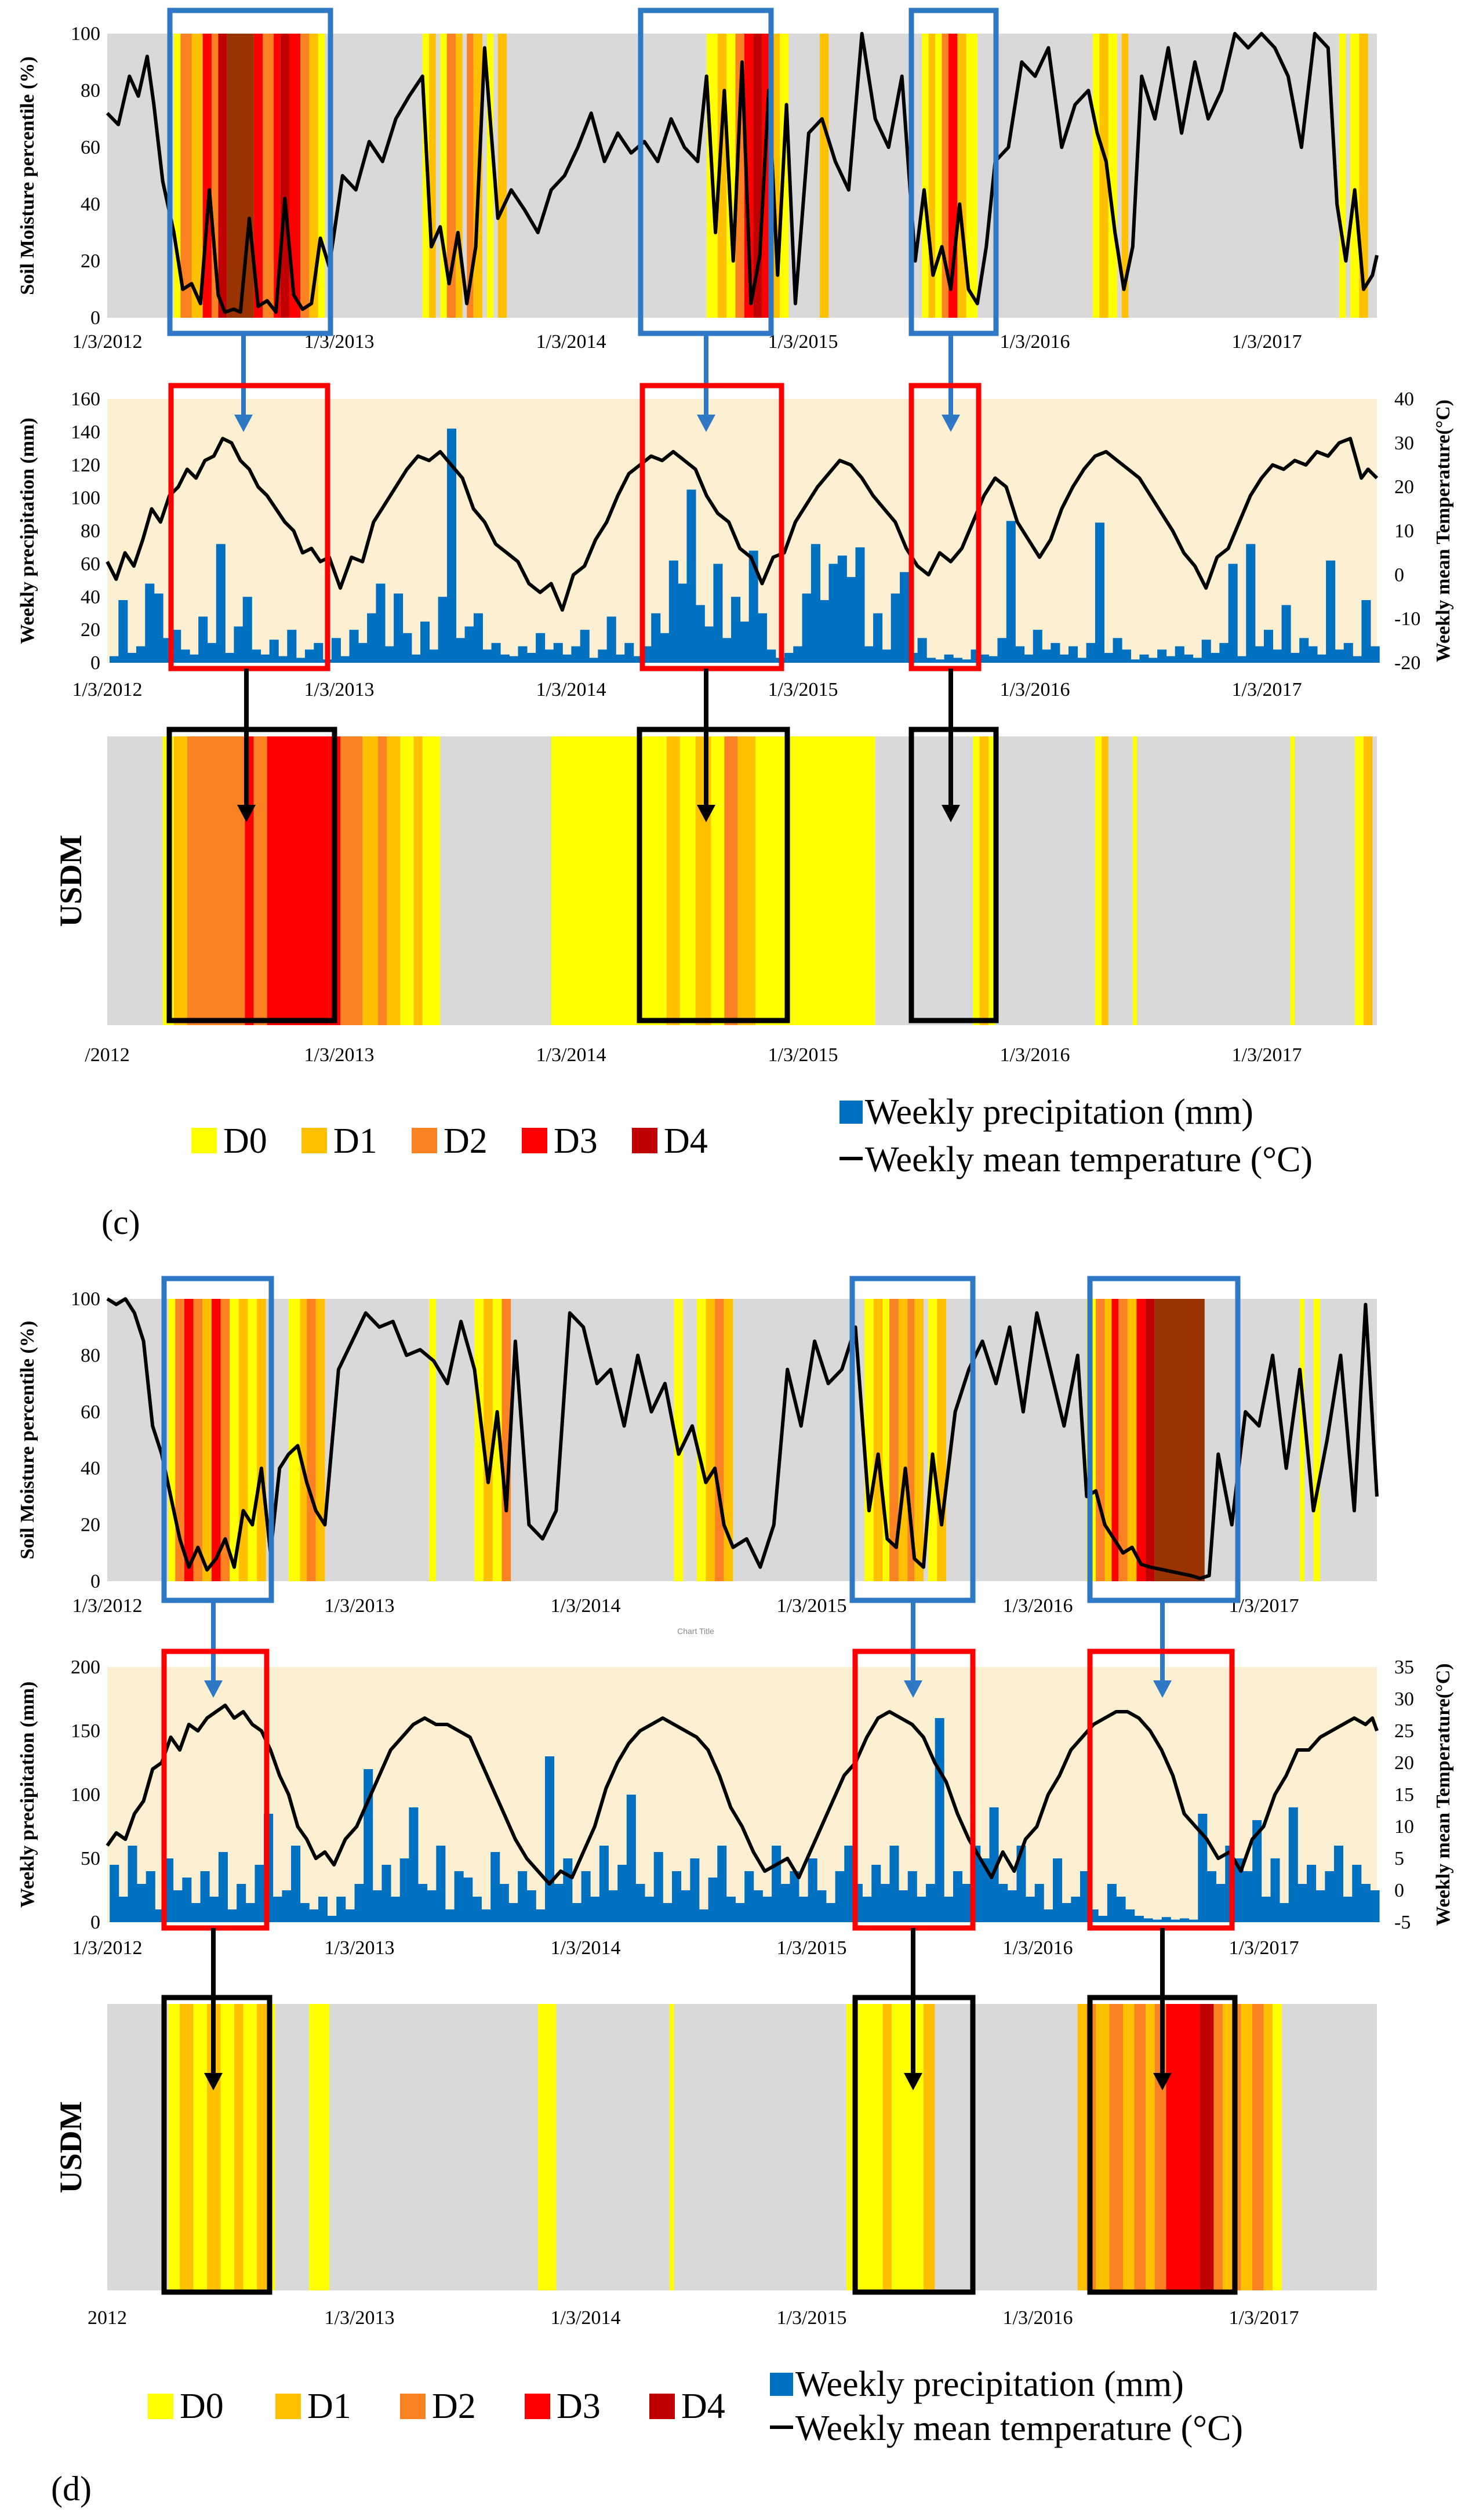 Image resolution: width=1472 pixels, height=2520 pixels. Describe the element at coordinates (1163, 2082) in the screenshot. I see `highlight-arrowhead-precip` at that location.